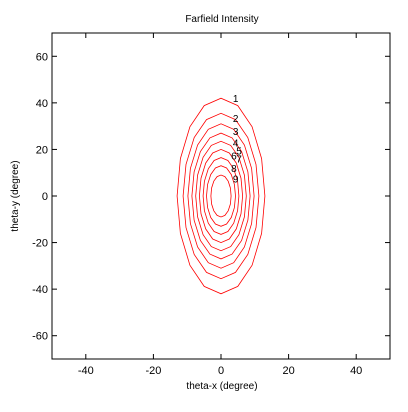 This screenshot has height=412, width=408. Describe the element at coordinates (40, 337) in the screenshot. I see `y-tick-label: -60` at that location.